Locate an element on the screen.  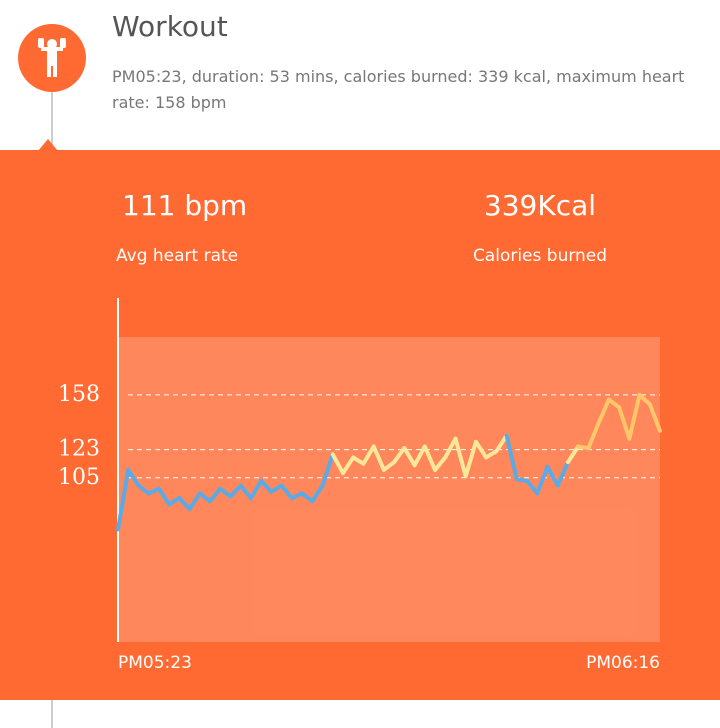
y-tick-label: 123 is located at coordinates (79, 449).